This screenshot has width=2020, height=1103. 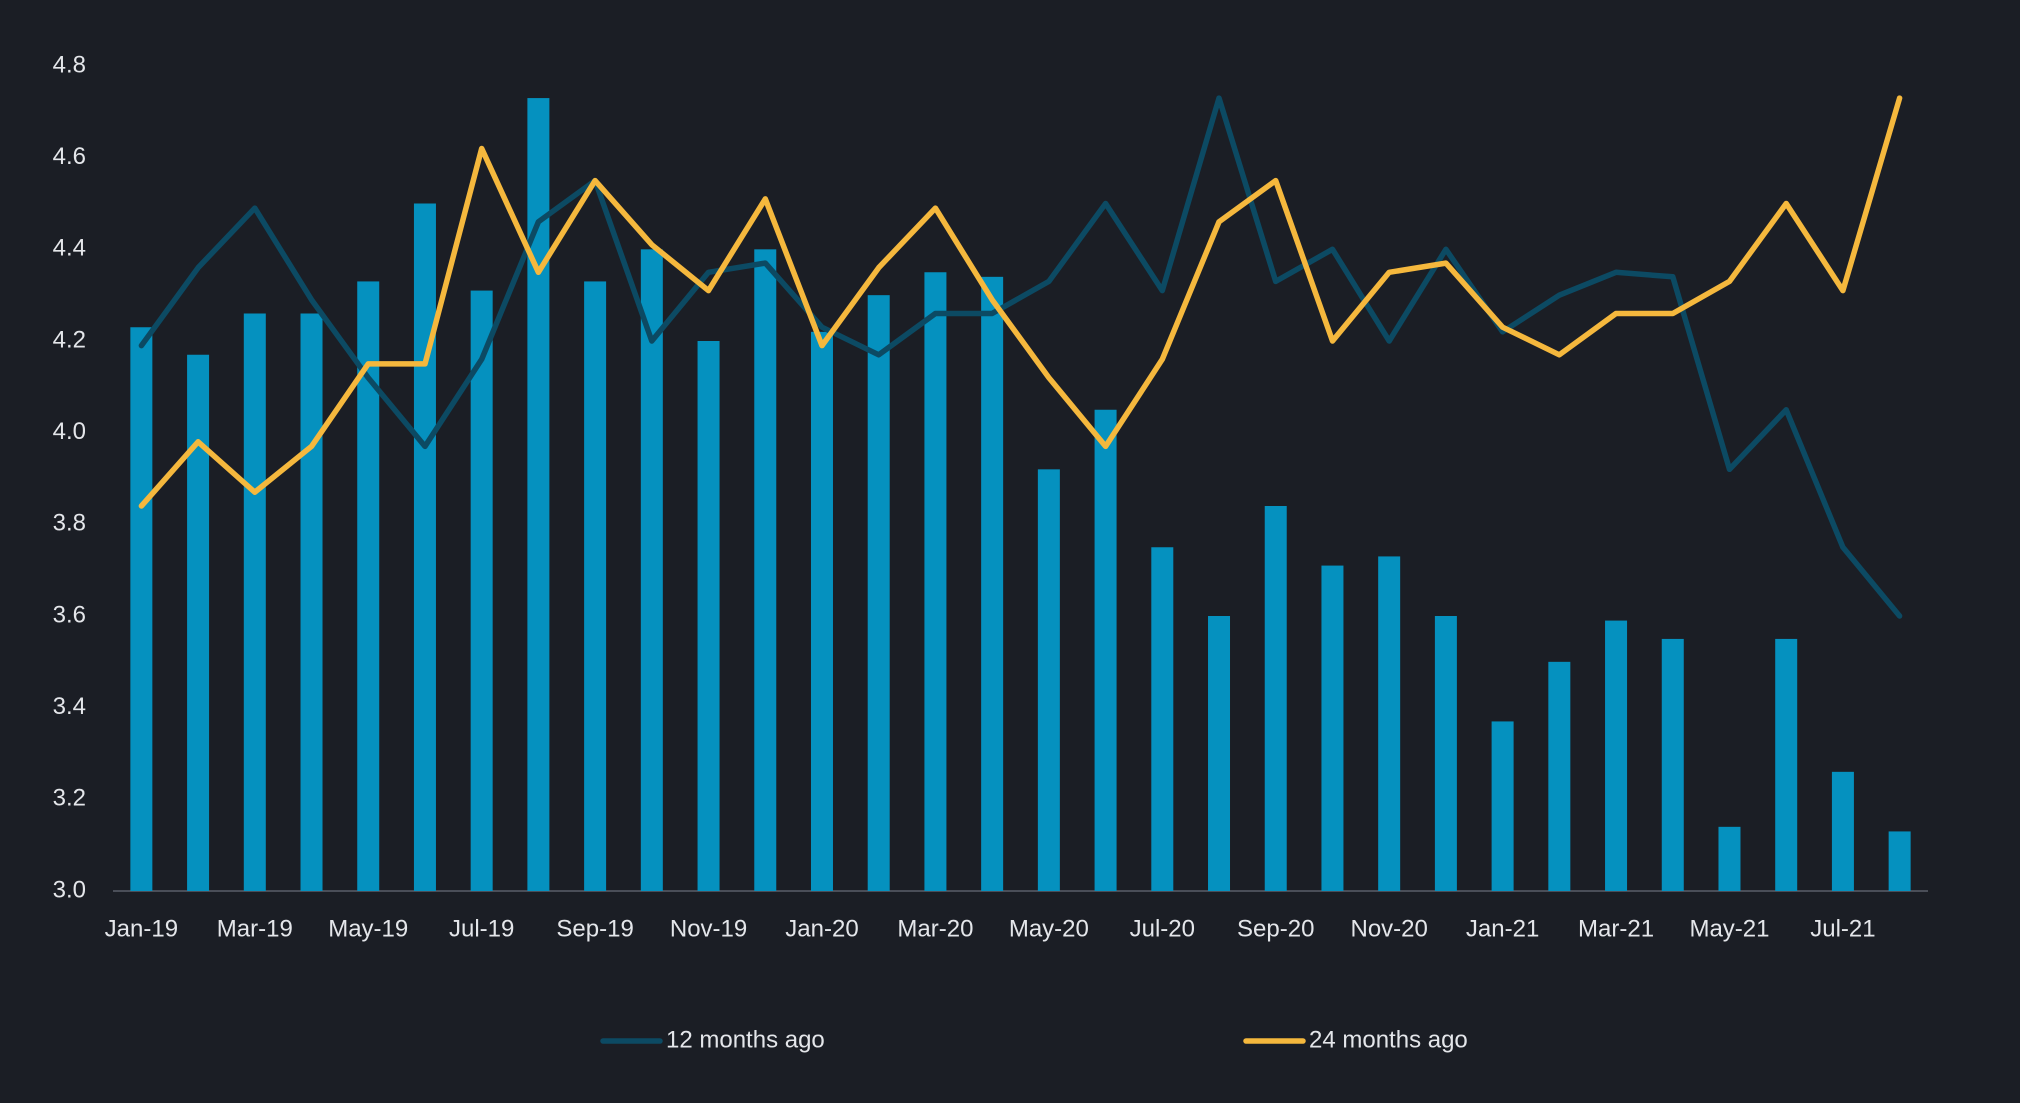 What do you see at coordinates (1502, 928) in the screenshot?
I see `x-tick-label: Jan-21` at bounding box center [1502, 928].